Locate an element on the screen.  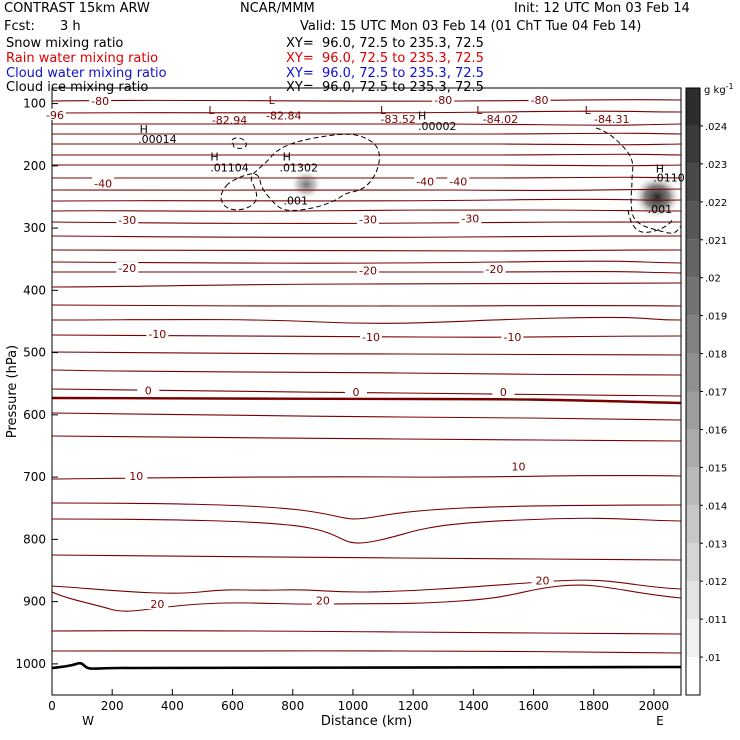
colorbar-tick-label: .014 is located at coordinates (716, 506).